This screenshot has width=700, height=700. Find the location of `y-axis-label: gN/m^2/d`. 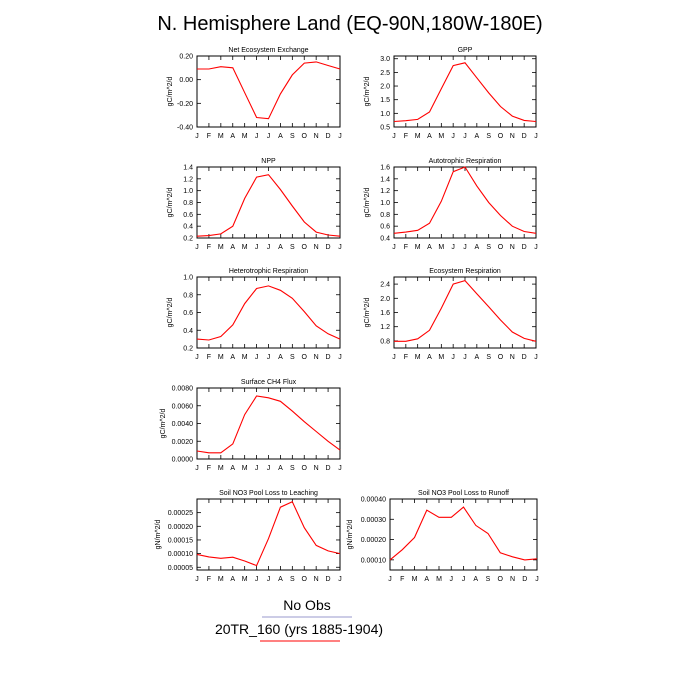

y-axis-label: gN/m^2/d is located at coordinates (350, 535).